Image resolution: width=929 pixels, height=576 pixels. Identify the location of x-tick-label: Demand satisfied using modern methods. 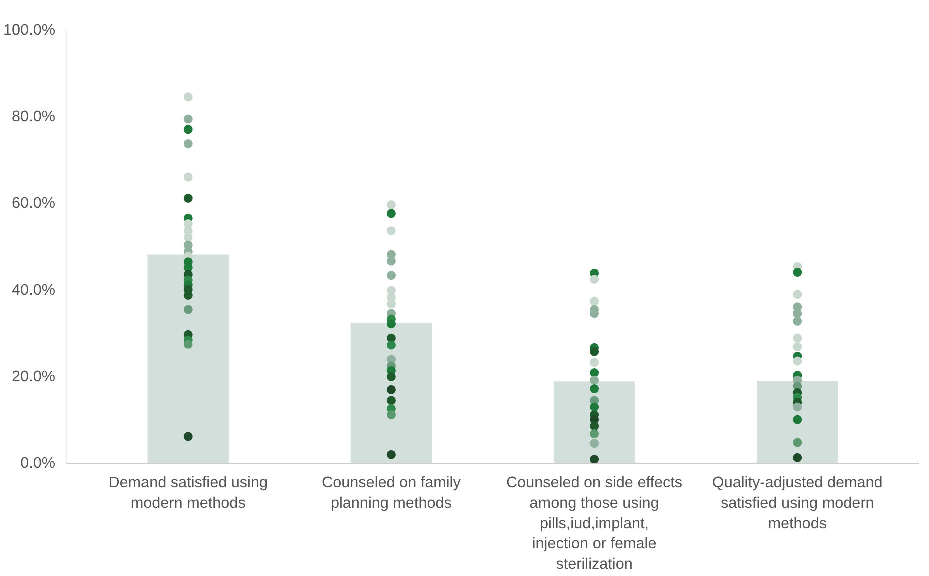
(188, 493).